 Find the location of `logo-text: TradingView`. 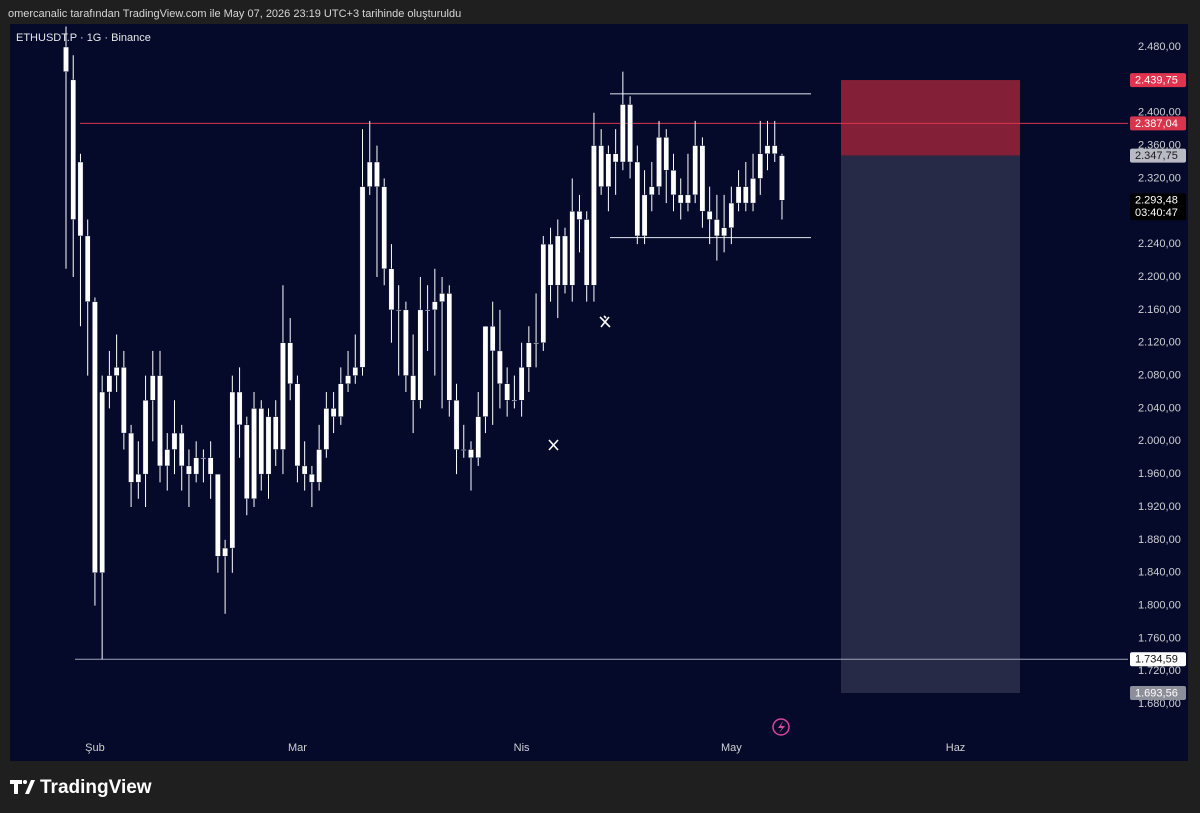

logo-text: TradingView is located at coordinates (96, 787).